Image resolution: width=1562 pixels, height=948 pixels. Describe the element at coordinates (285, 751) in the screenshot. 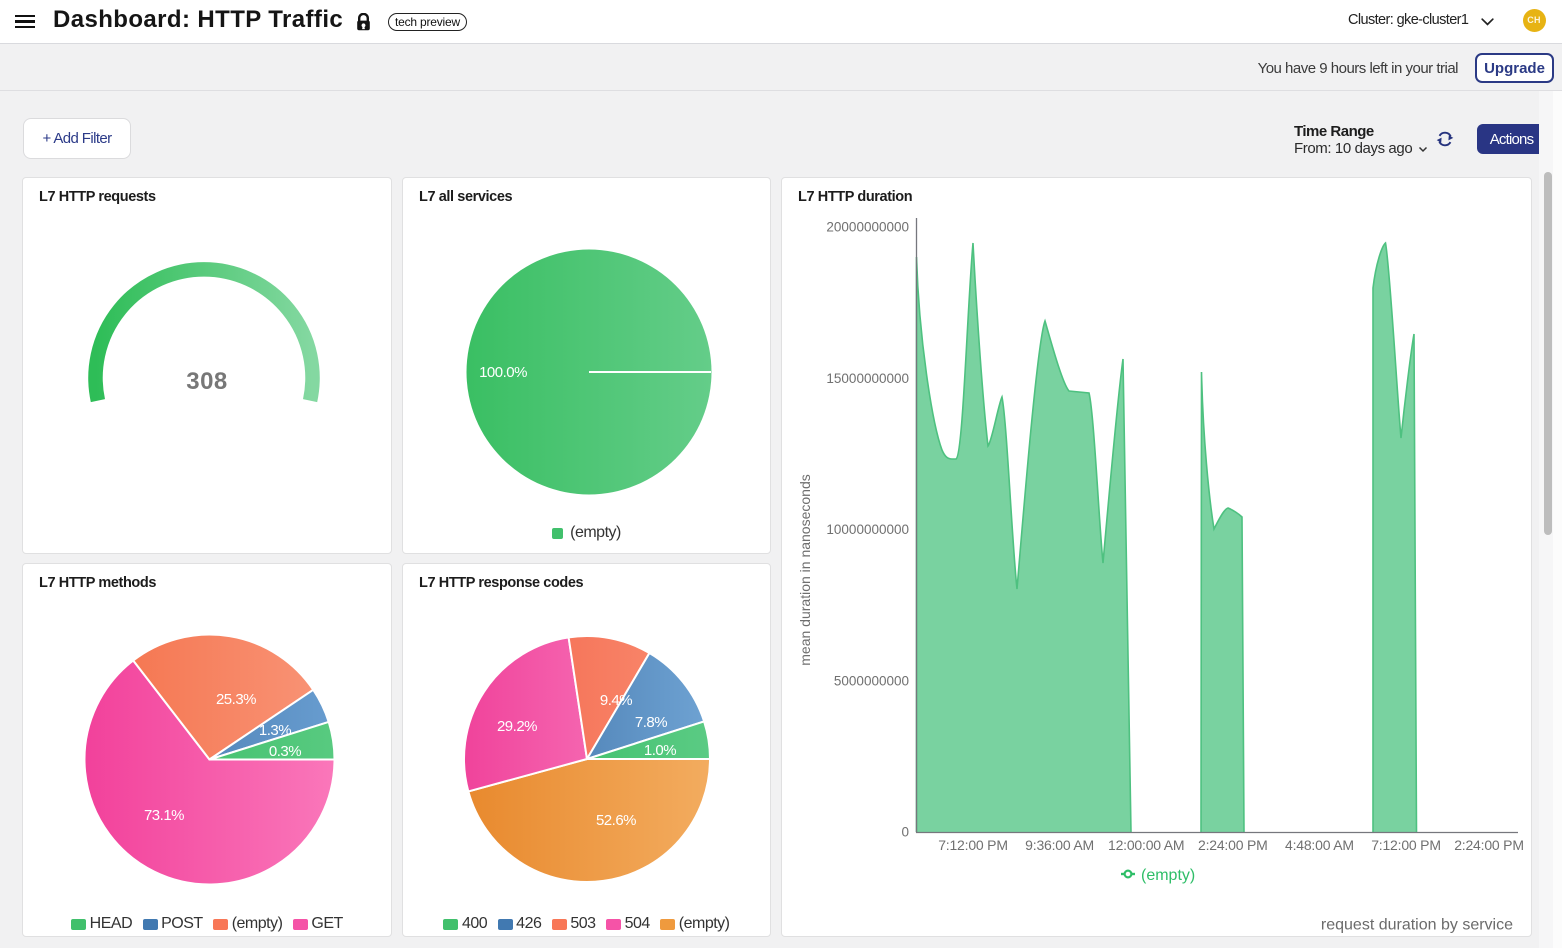

I see `svg-text: 0.3%` at that location.